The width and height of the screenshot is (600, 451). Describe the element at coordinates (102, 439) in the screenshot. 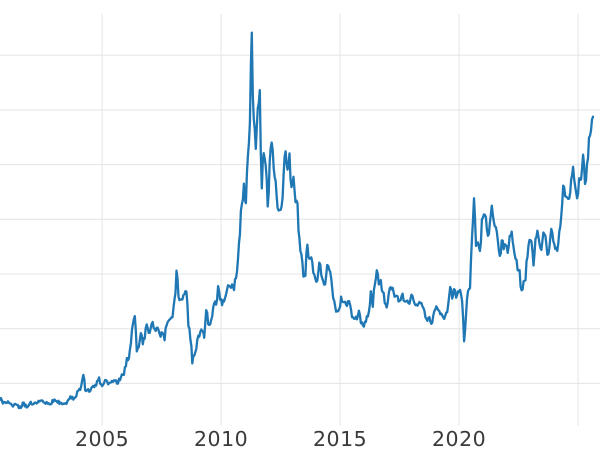

I see `x-tick-label: 2005` at that location.